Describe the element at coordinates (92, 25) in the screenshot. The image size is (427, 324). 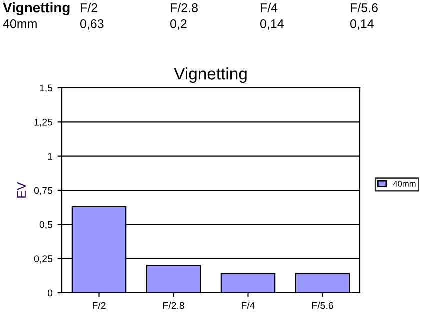
I see `data-label: 0,63` at that location.